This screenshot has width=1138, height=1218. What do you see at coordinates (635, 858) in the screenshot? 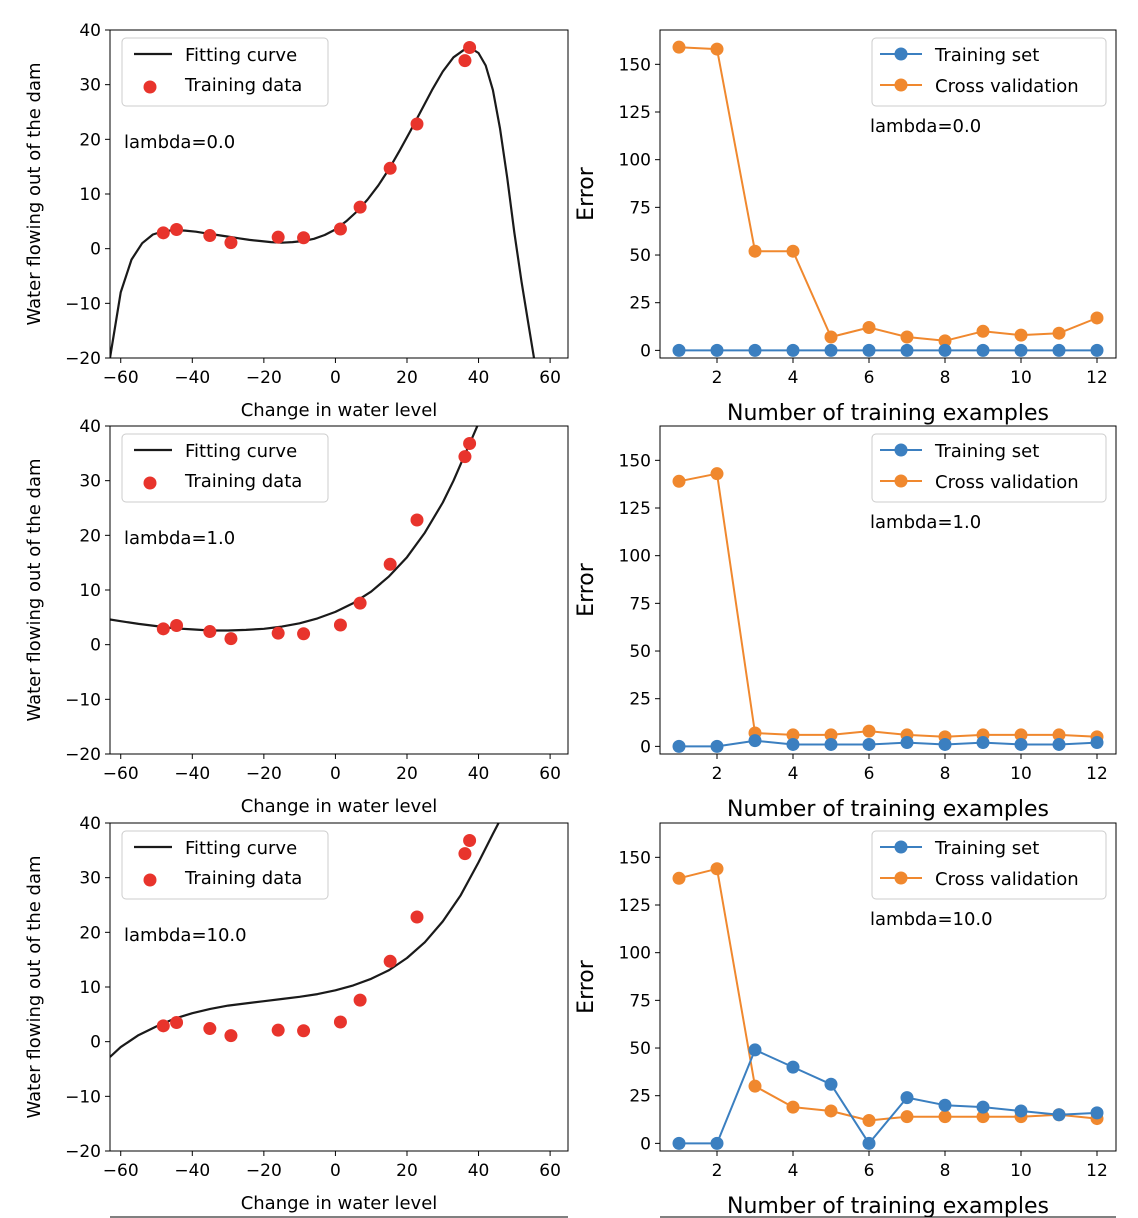
I see `y-tick-label: 150` at bounding box center [635, 858].